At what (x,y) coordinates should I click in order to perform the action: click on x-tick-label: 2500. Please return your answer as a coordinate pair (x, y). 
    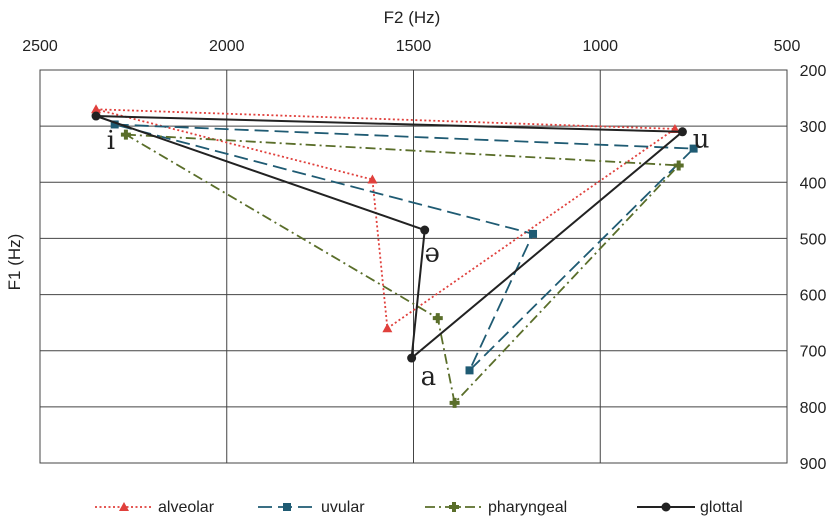
    Looking at the image, I should click on (40, 46).